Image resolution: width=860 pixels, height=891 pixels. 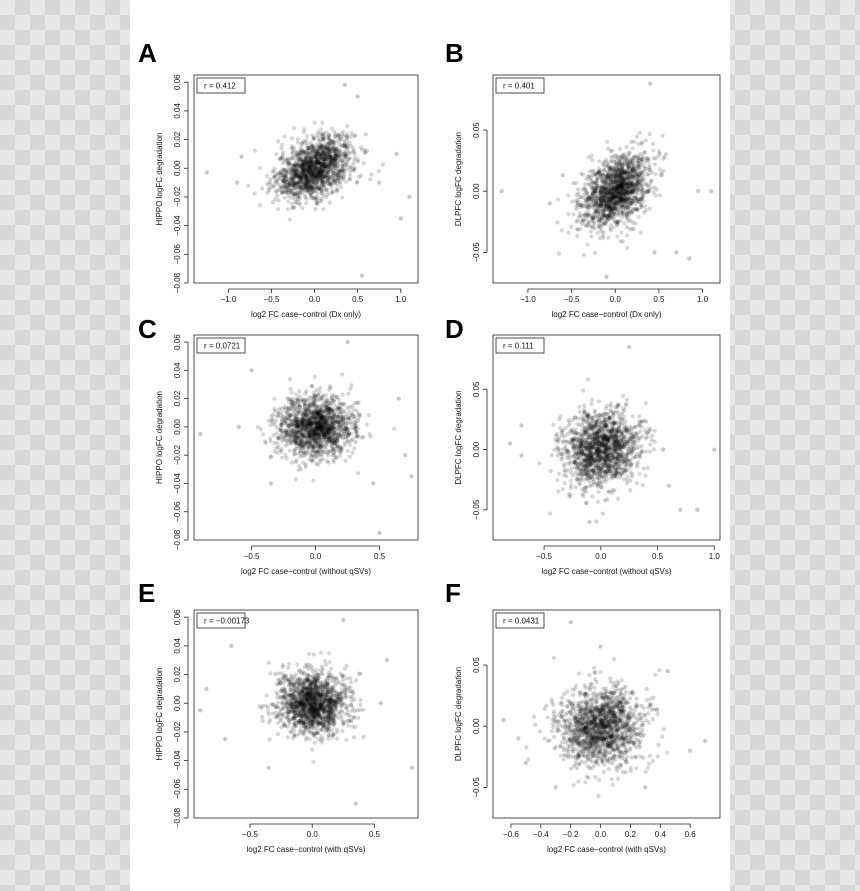 What do you see at coordinates (221, 345) in the screenshot?
I see `r-label: r = 0.0721` at bounding box center [221, 345].